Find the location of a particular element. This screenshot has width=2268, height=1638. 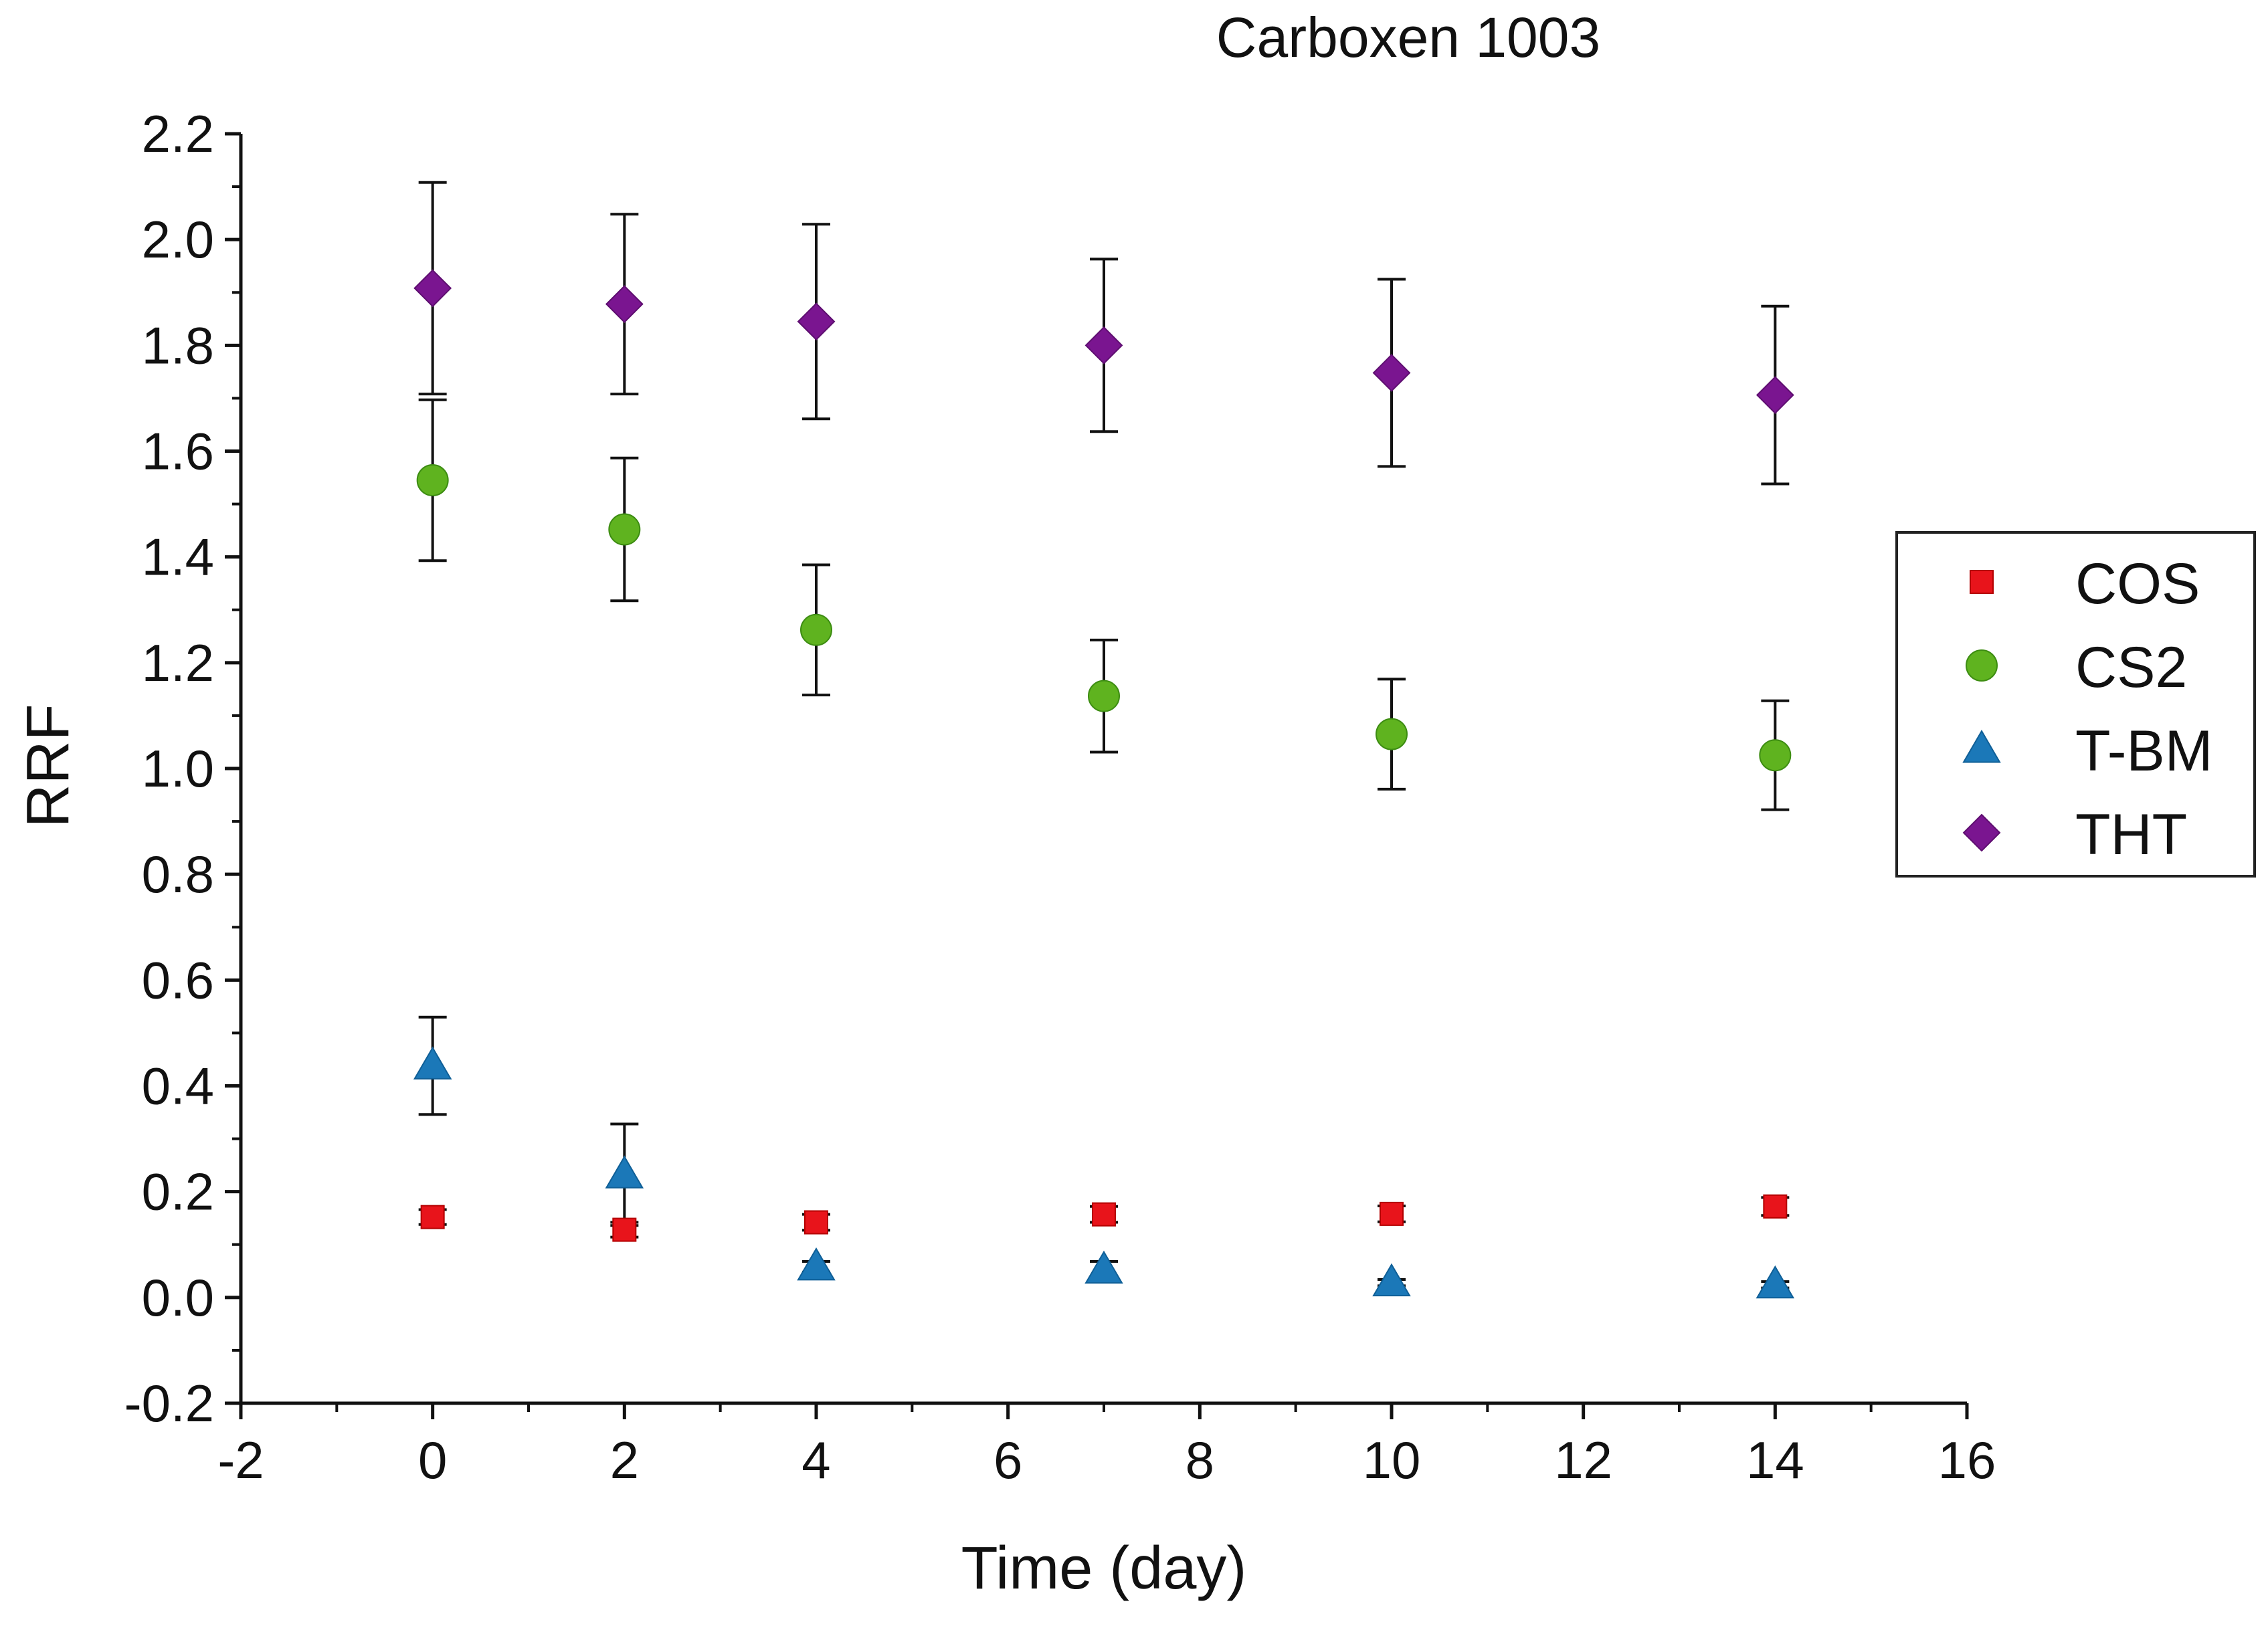

legend-label-cos: COS is located at coordinates (2137, 584).